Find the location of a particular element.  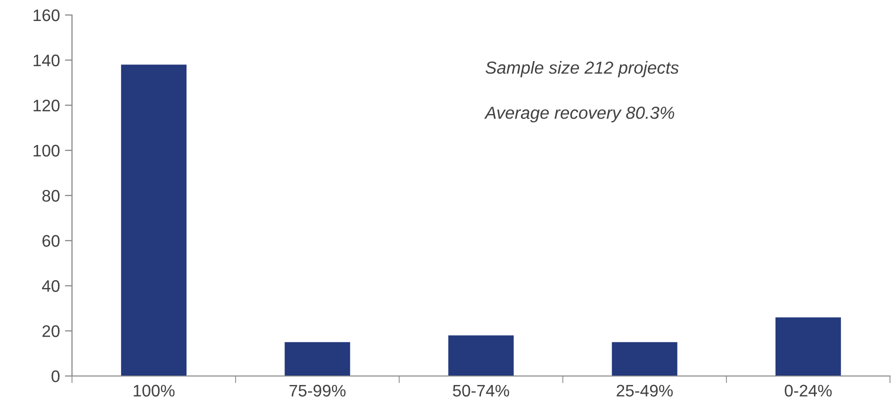

y-tick-label: 0 is located at coordinates (56, 376).